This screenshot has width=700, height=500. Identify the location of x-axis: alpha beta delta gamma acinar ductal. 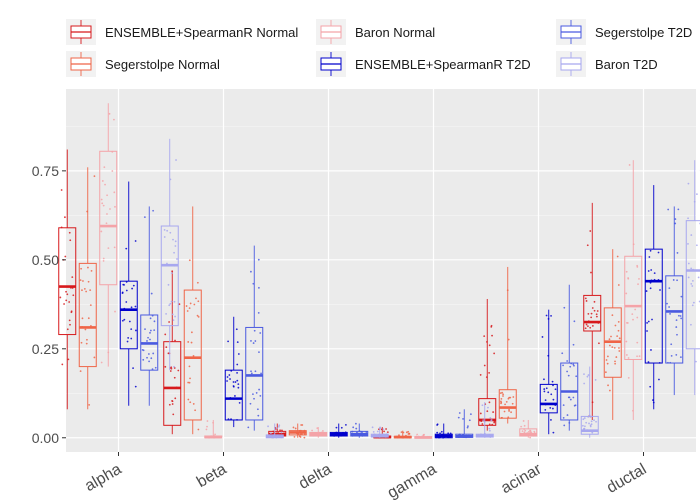
(366, 476).